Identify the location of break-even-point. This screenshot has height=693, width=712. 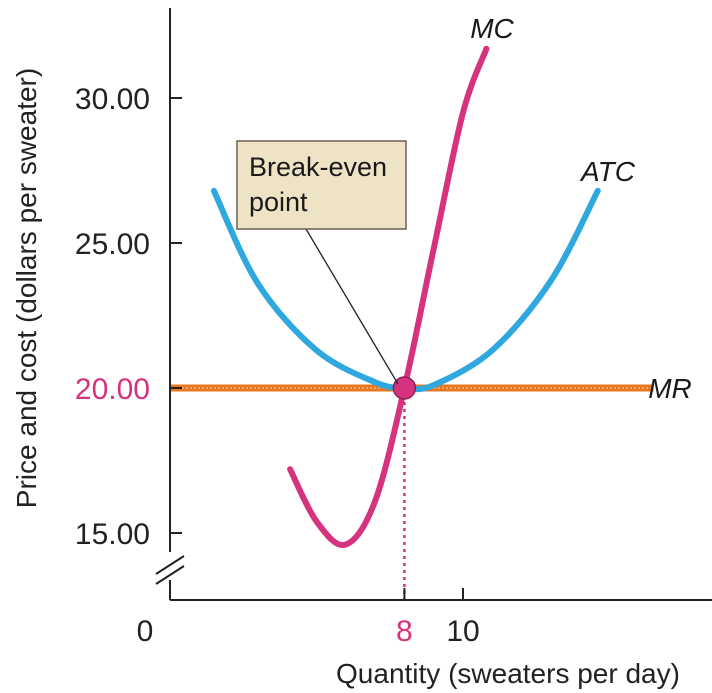
(404, 388).